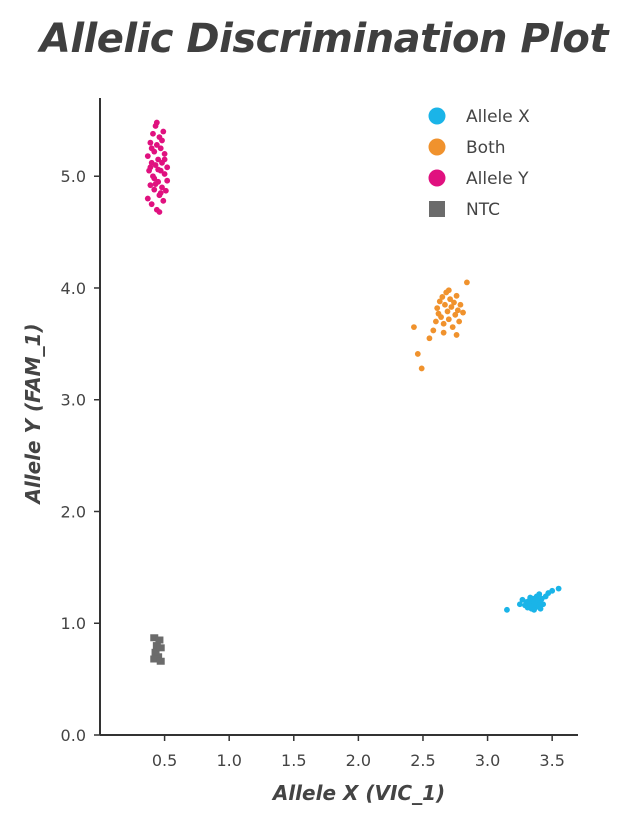 The width and height of the screenshot is (626, 827). I want to click on y-tick-label: 3.0, so click(73, 400).